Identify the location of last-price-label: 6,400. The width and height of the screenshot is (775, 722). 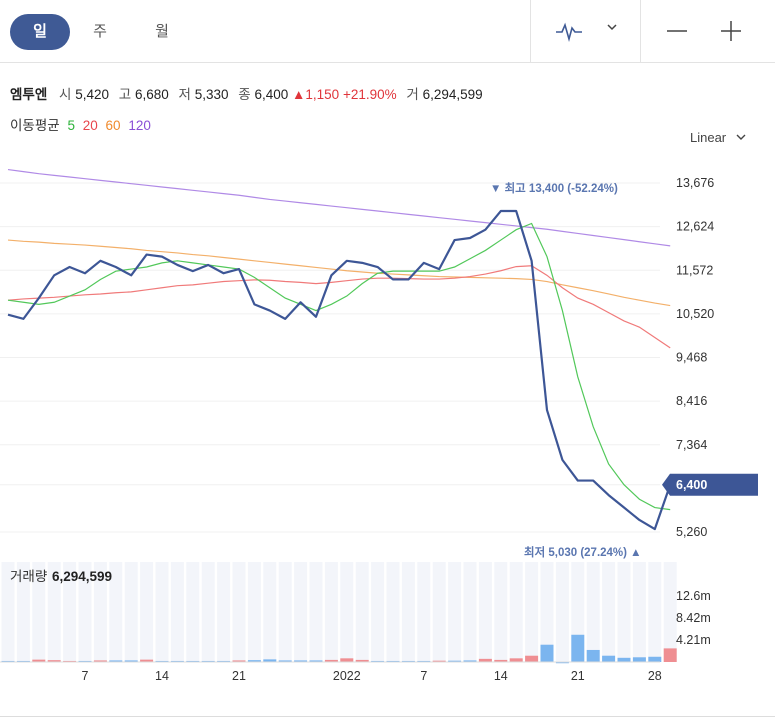
(691, 485).